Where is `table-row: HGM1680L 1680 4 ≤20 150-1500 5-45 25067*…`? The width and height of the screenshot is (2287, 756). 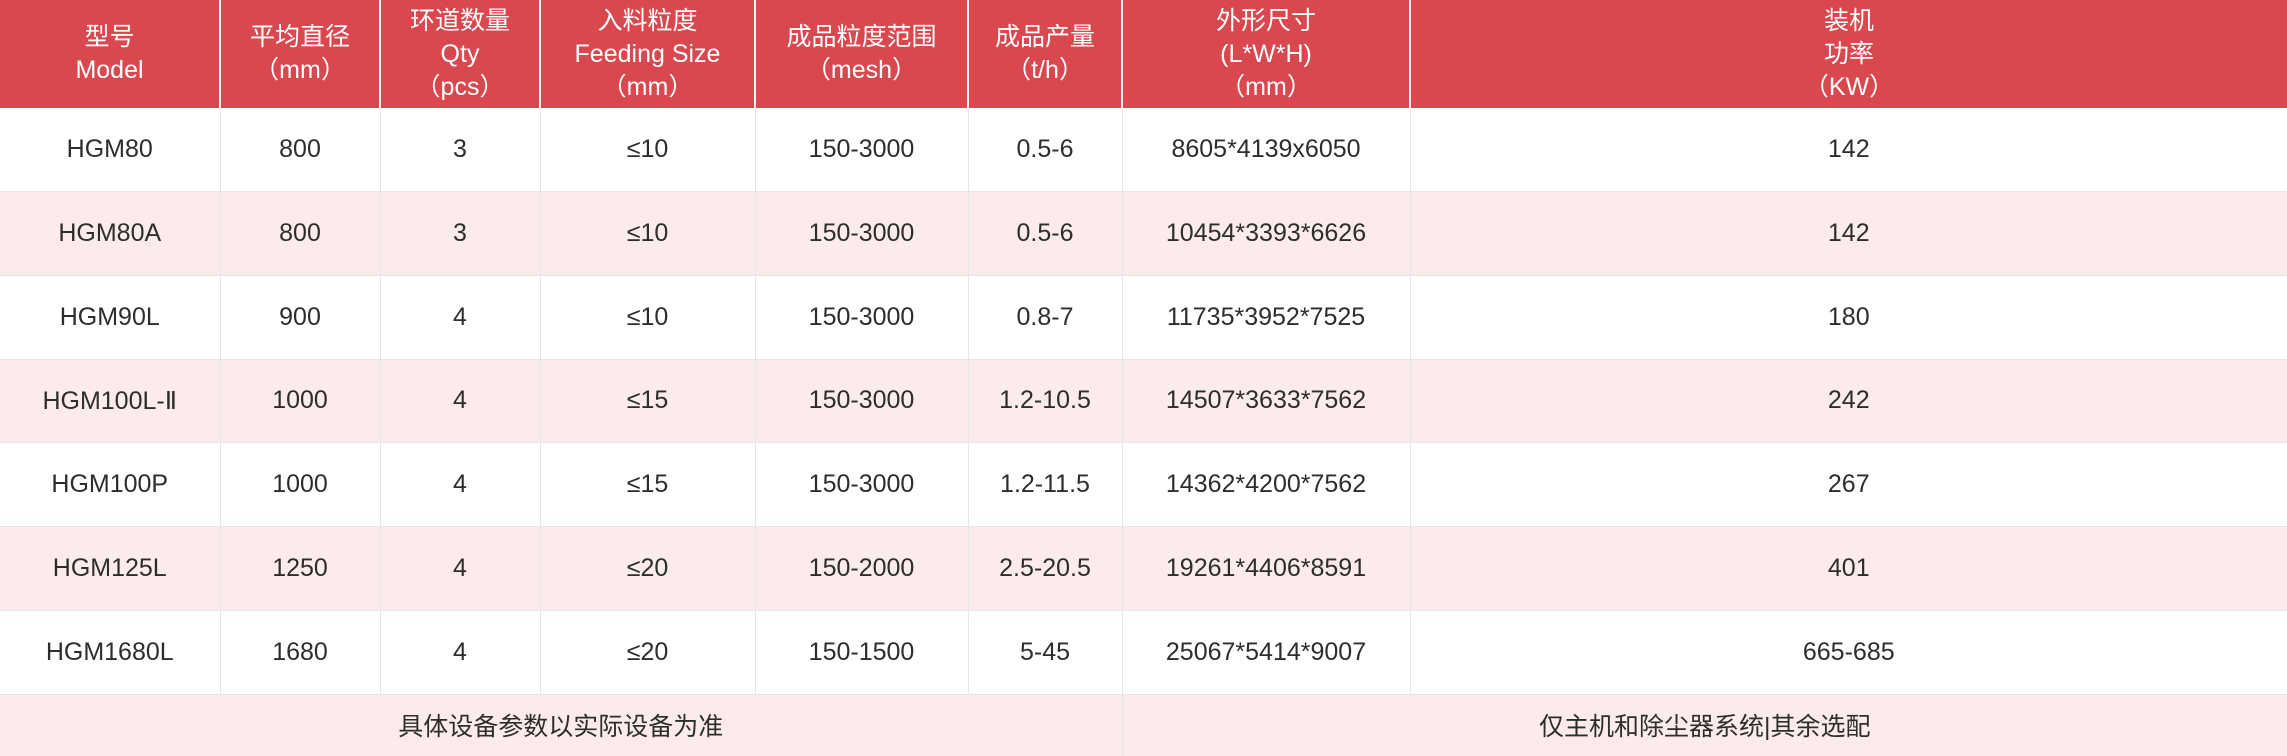
table-row: HGM1680L 1680 4 ≤20 150-1500 5-45 25067*… is located at coordinates (1143, 652).